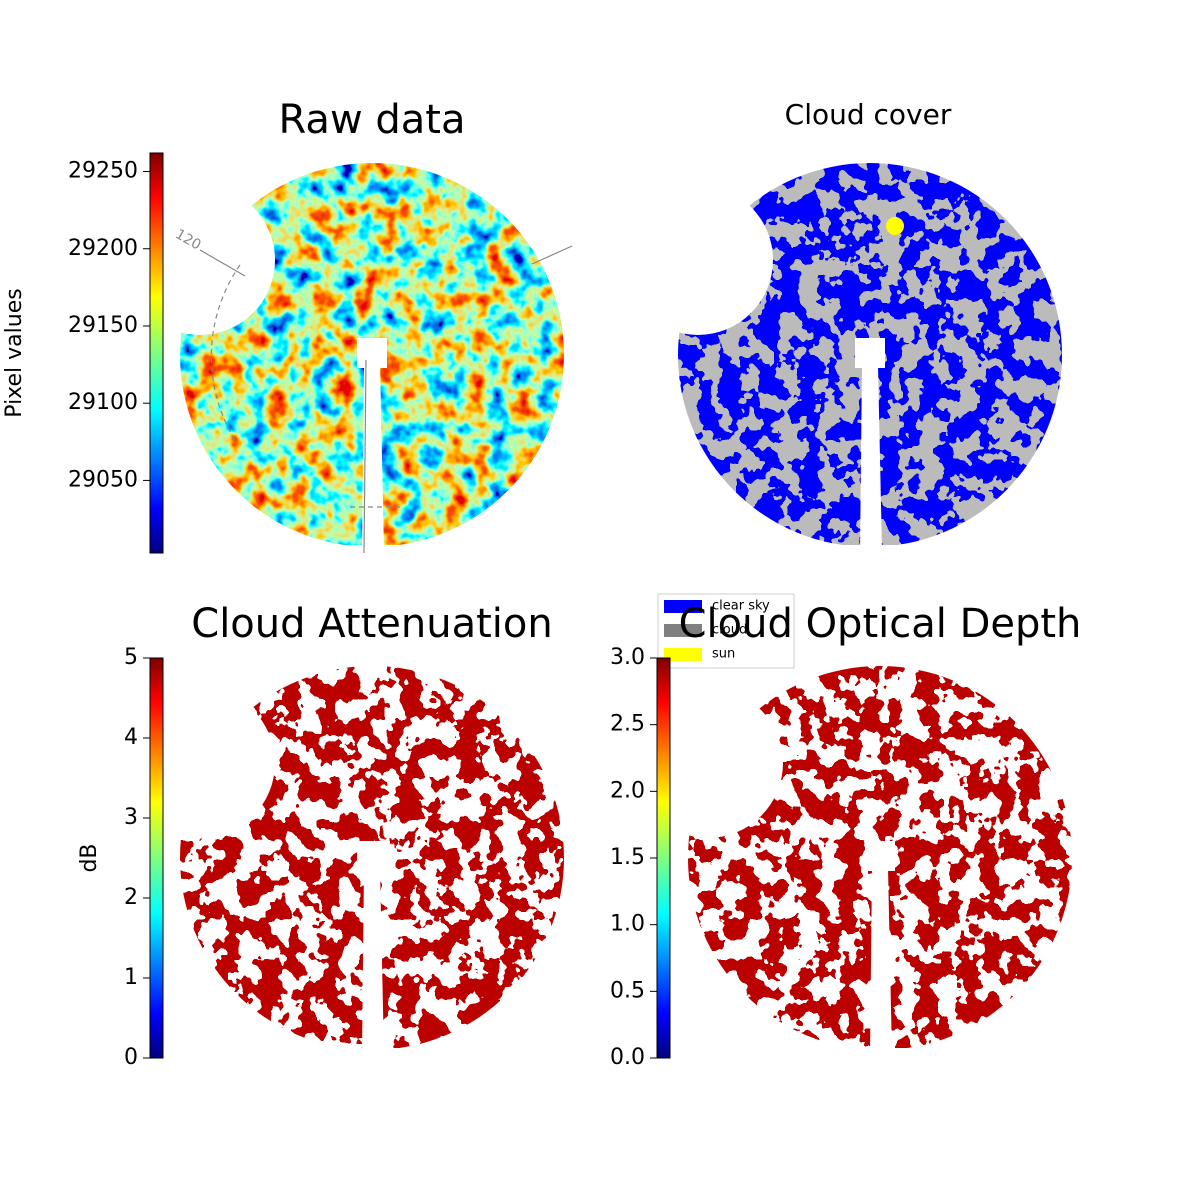 The height and width of the screenshot is (1200, 1200). What do you see at coordinates (372, 120) in the screenshot?
I see `panel-title: Raw data` at bounding box center [372, 120].